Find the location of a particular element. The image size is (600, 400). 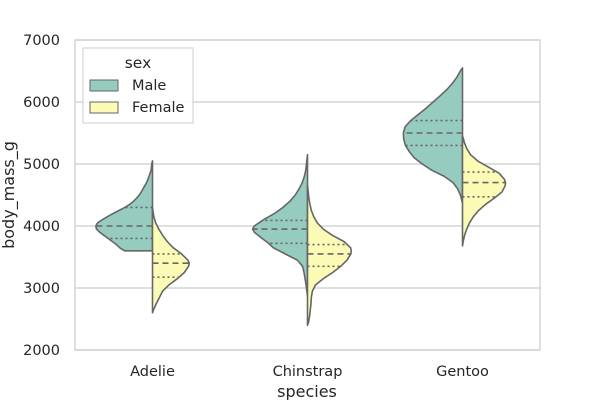

legend-label-male: Male is located at coordinates (149, 86).